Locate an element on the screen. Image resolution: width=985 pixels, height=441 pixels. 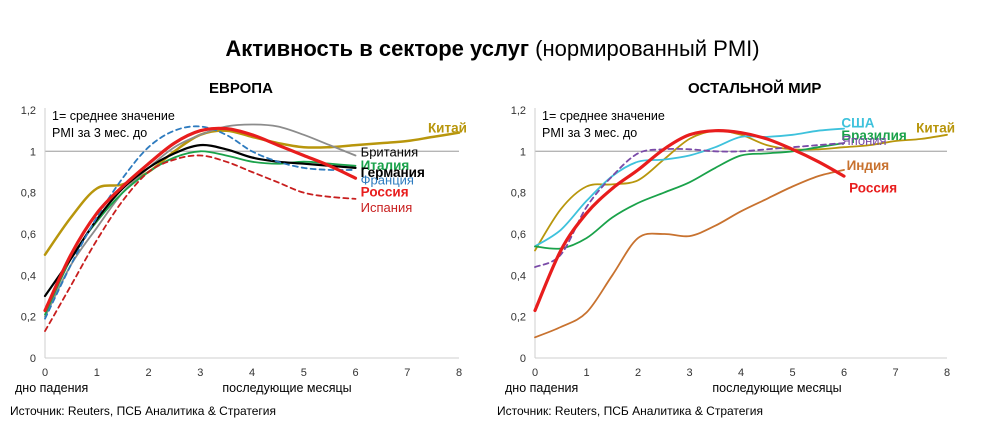
series-label: Германия is located at coordinates (393, 172).